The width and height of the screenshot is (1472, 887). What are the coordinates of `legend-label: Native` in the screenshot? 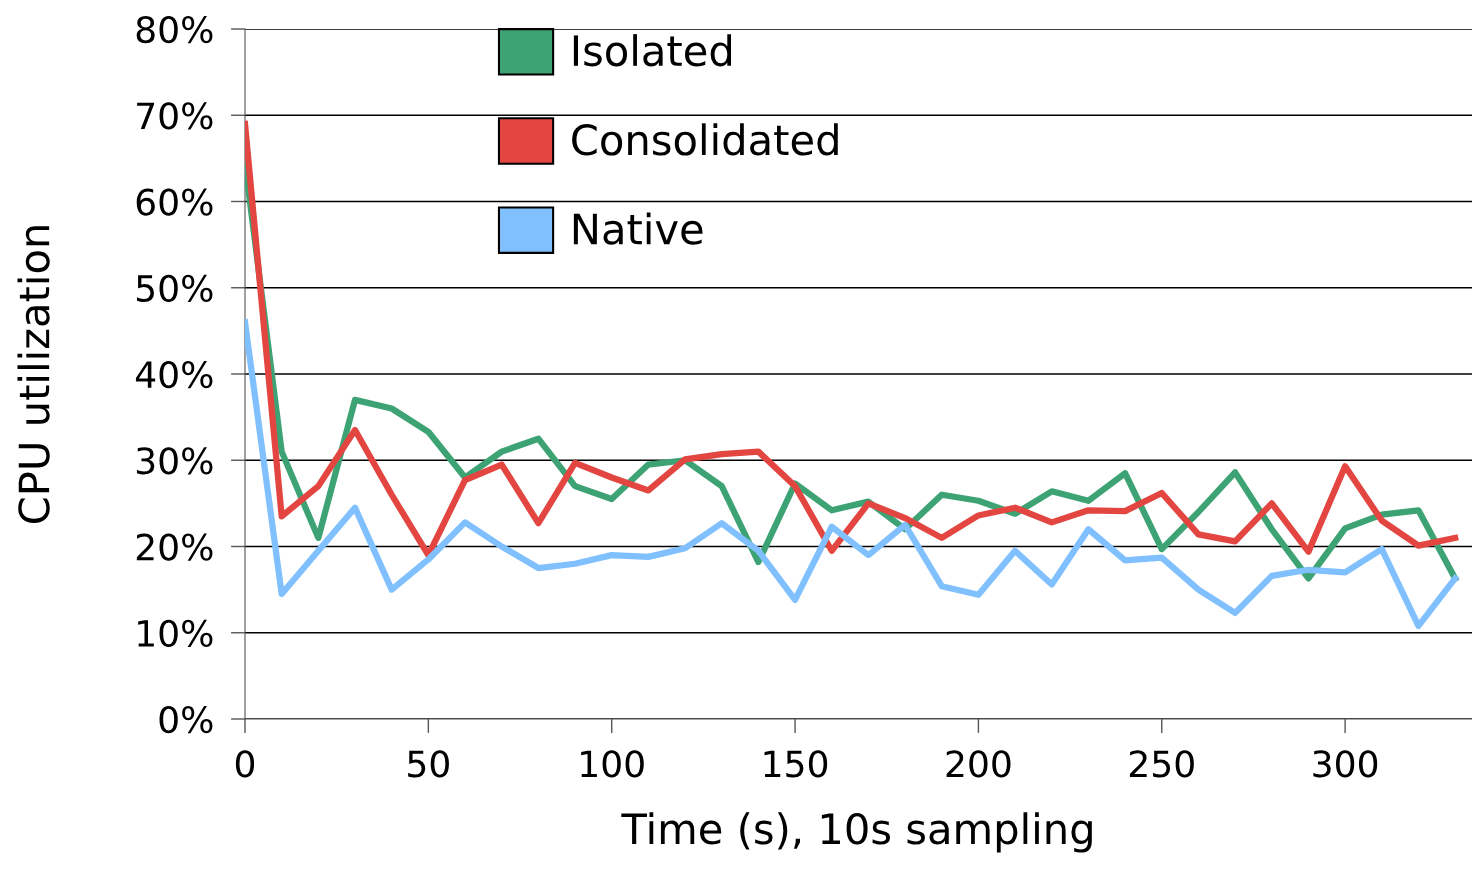 It's located at (638, 228).